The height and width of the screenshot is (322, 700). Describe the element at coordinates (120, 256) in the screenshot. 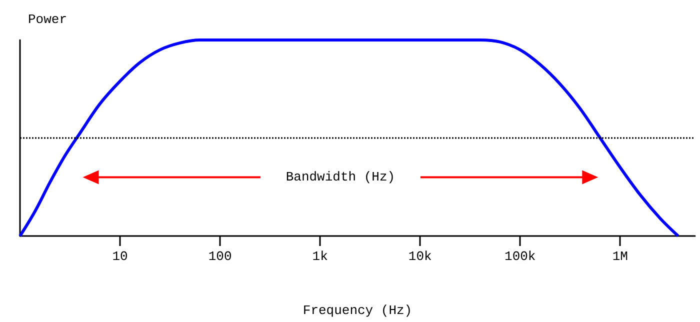

I see `x-tick-label: 10` at that location.